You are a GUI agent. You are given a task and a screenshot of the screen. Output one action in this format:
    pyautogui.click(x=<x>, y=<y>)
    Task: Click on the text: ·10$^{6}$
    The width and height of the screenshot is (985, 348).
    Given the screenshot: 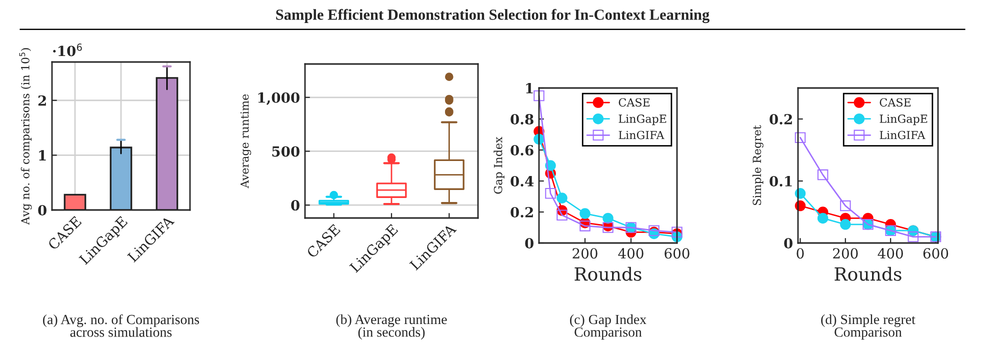 What is the action you would take?
    pyautogui.click(x=67, y=50)
    